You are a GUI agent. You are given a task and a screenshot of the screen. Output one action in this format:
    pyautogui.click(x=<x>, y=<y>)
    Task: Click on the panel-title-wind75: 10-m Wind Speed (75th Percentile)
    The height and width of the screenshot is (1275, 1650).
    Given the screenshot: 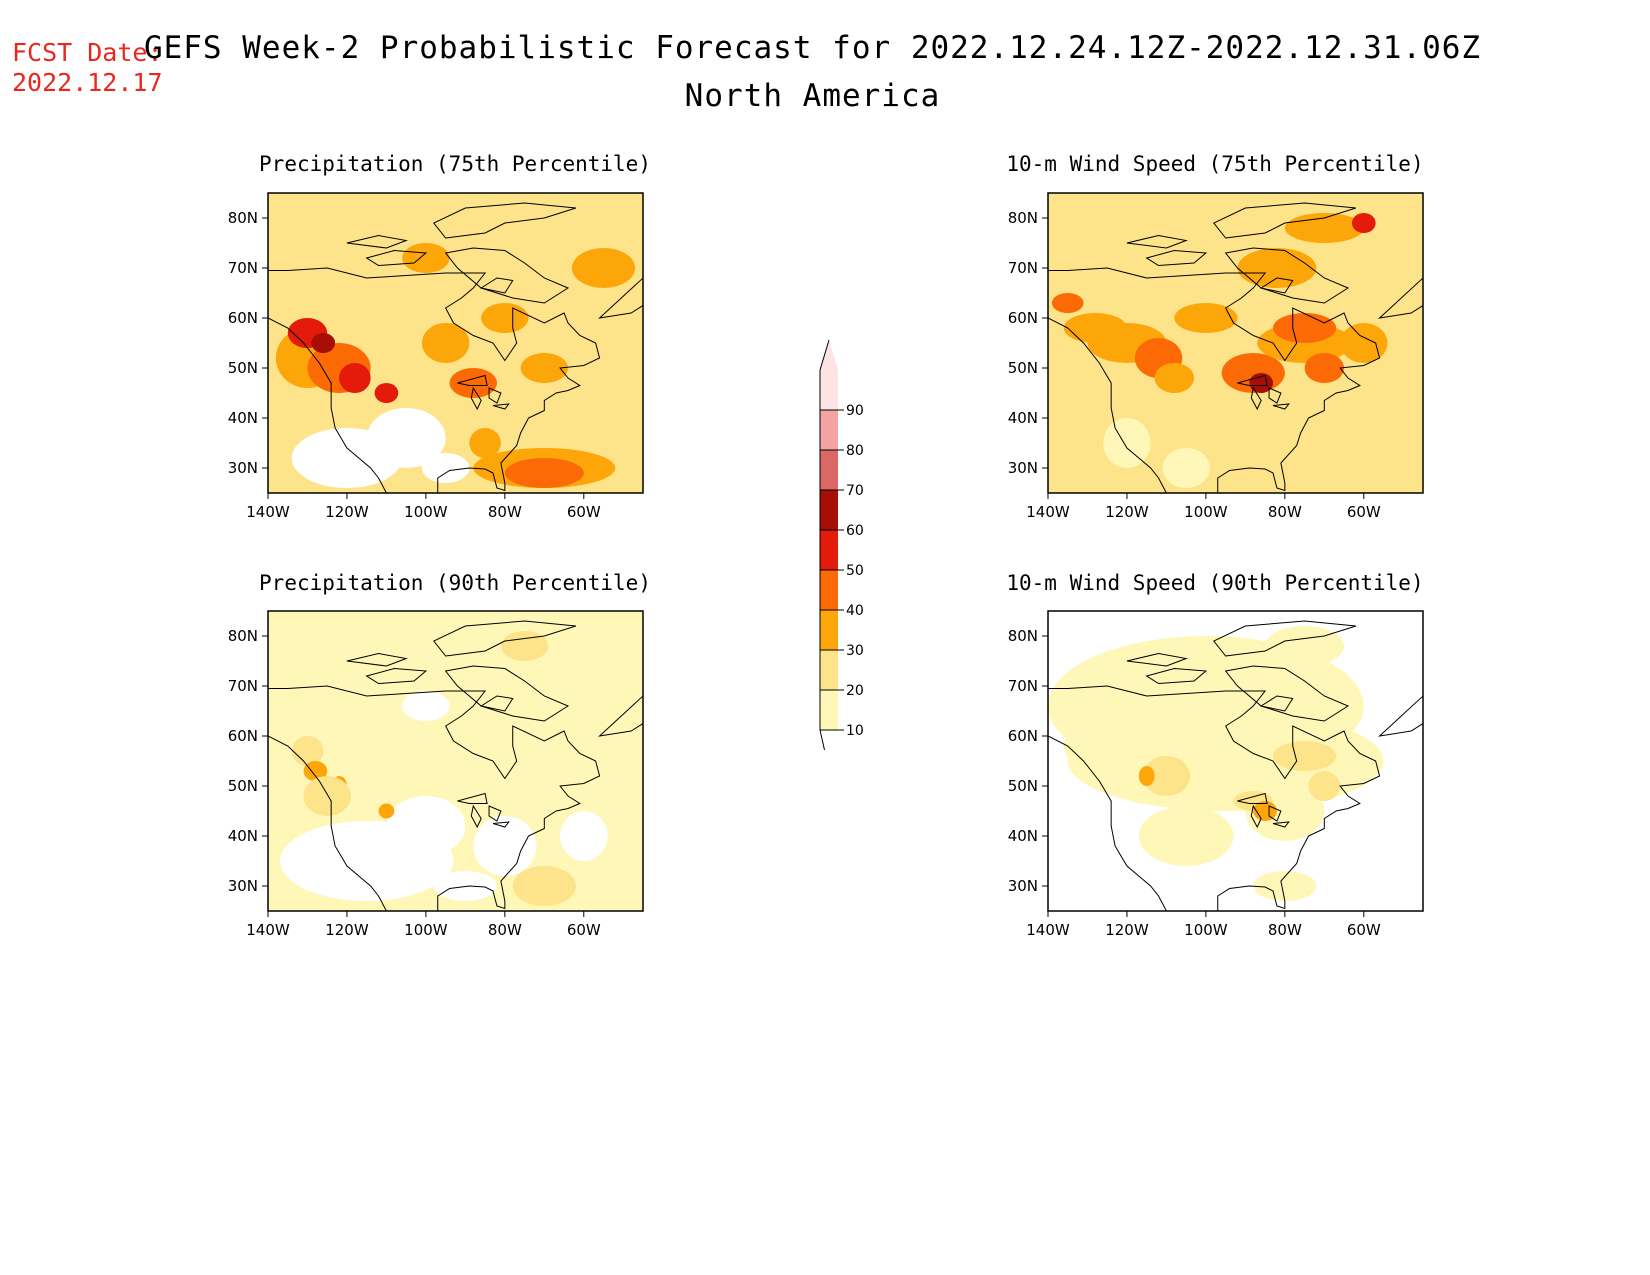 What is the action you would take?
    pyautogui.click(x=1215, y=164)
    